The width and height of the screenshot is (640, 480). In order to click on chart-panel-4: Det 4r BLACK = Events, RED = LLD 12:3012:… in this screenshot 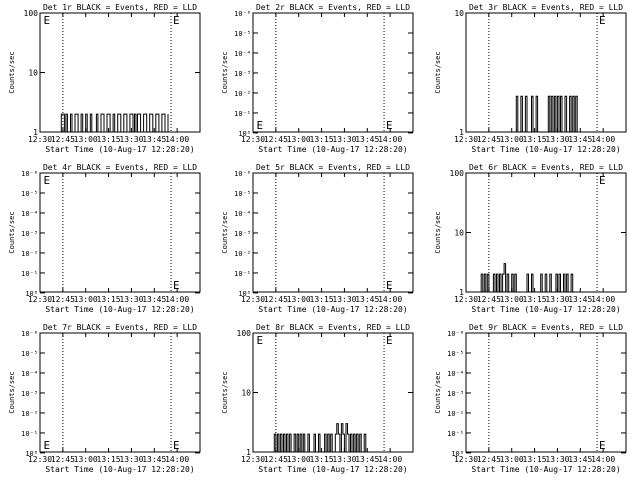, I will do `click(104, 238)`.